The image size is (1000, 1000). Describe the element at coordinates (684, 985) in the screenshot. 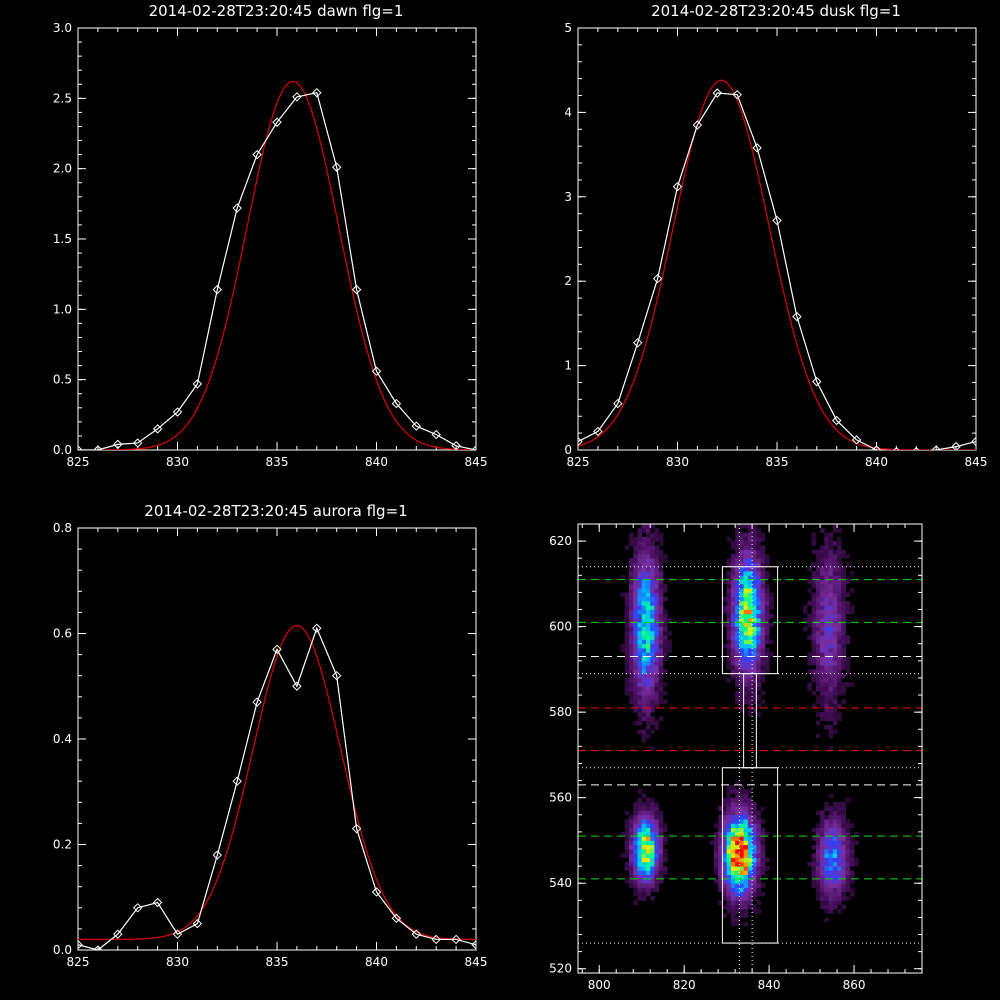

I see `x-tick-label: 820` at that location.